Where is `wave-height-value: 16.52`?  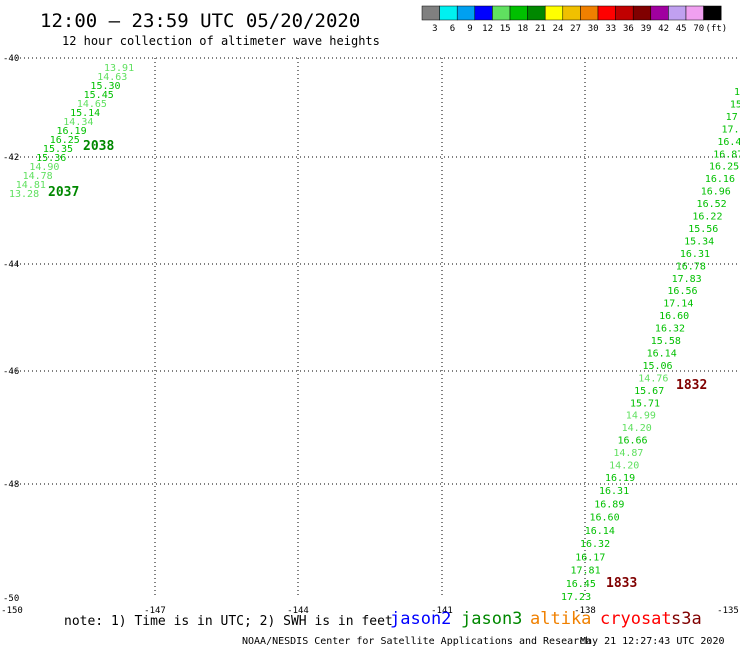
wave-height-value: 16.52 is located at coordinates (712, 204).